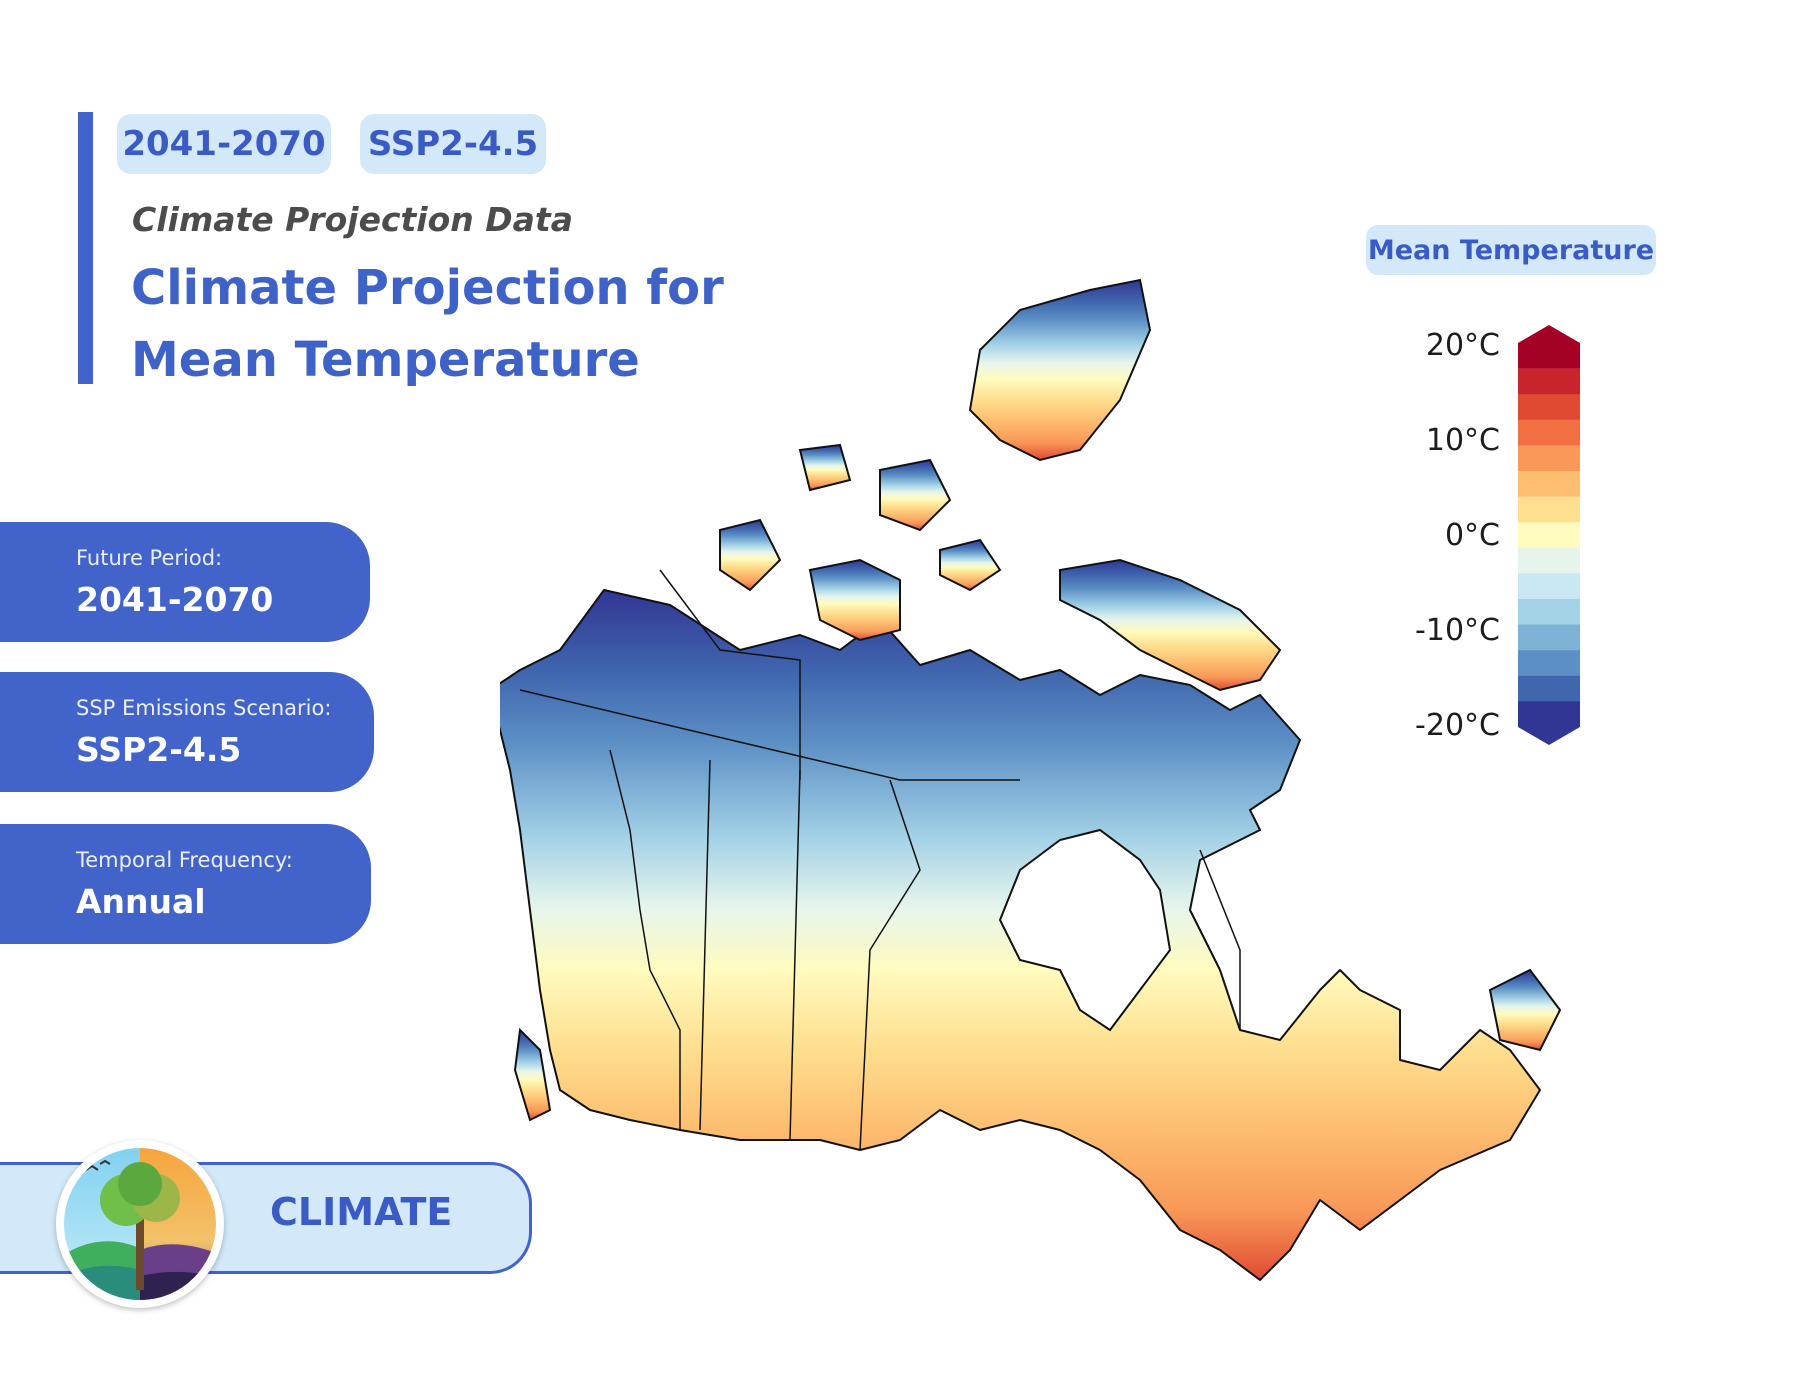 Image resolution: width=1800 pixels, height=1390 pixels. I want to click on climate-theme-label: CLIMATE, so click(361, 1212).